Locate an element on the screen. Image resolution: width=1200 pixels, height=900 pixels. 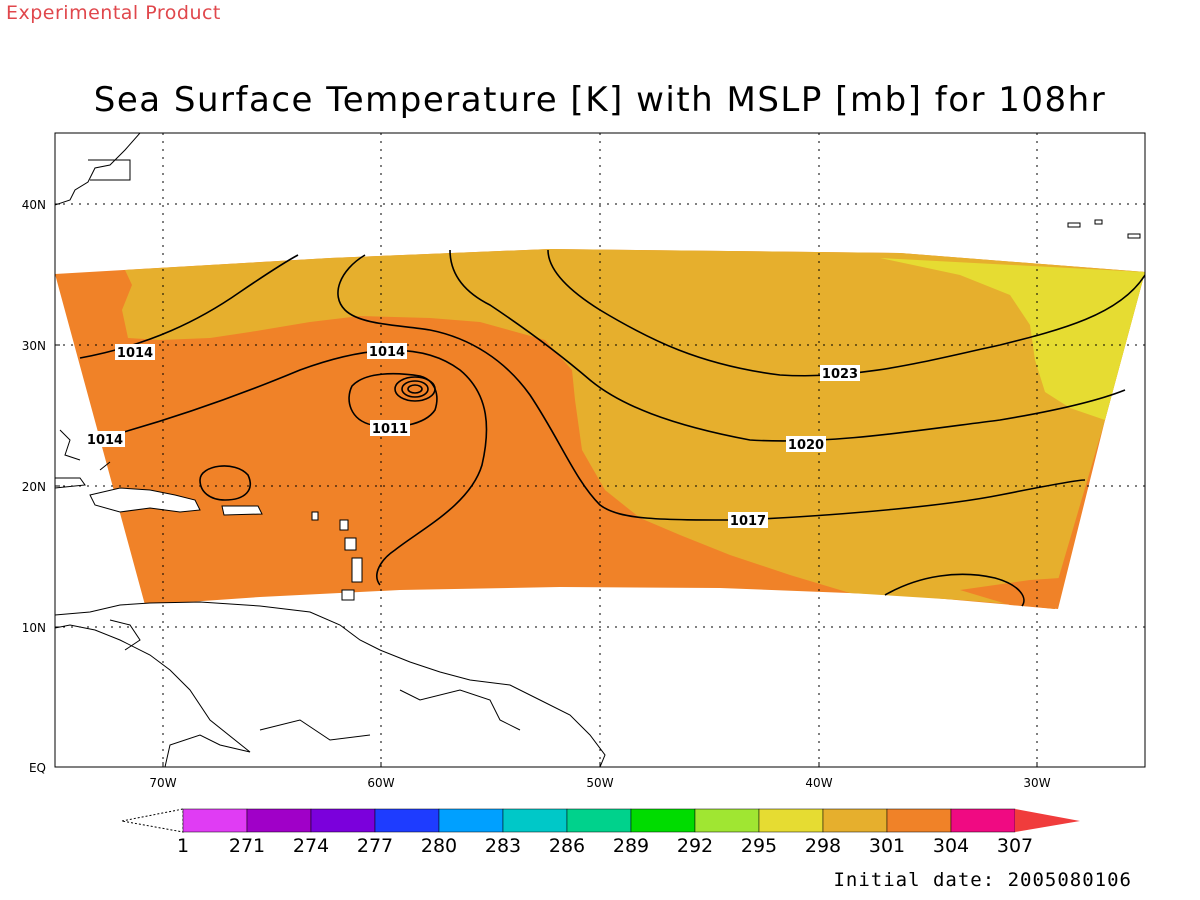
lon-label-50w: 50W is located at coordinates (599, 783).